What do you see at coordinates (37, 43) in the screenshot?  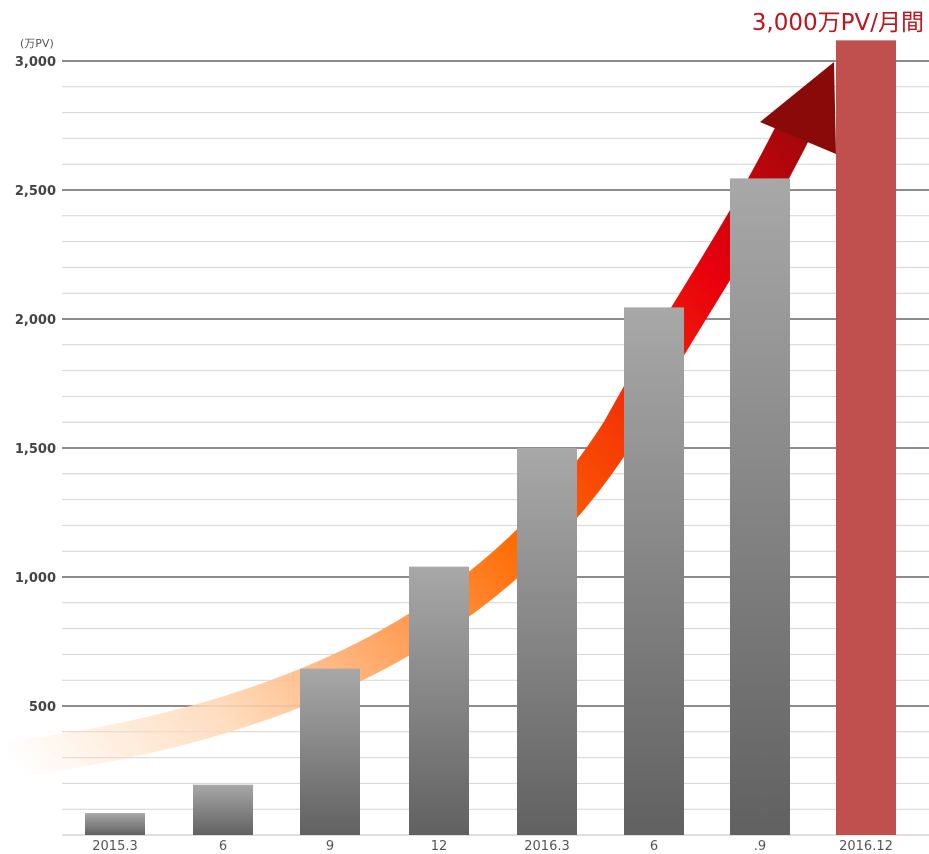 I see `y-axis-unit-label: (万PV)` at bounding box center [37, 43].